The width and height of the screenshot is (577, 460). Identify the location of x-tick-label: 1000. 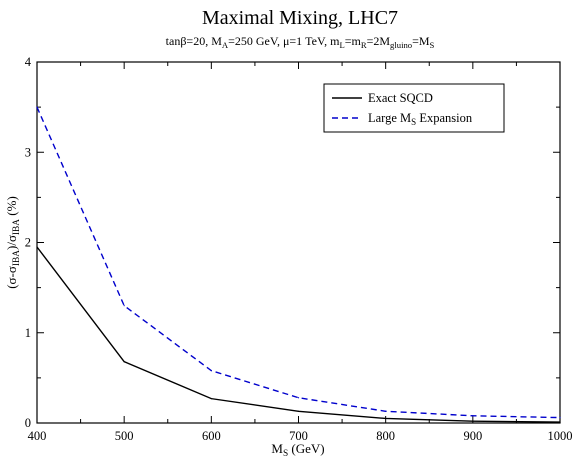
(560, 436).